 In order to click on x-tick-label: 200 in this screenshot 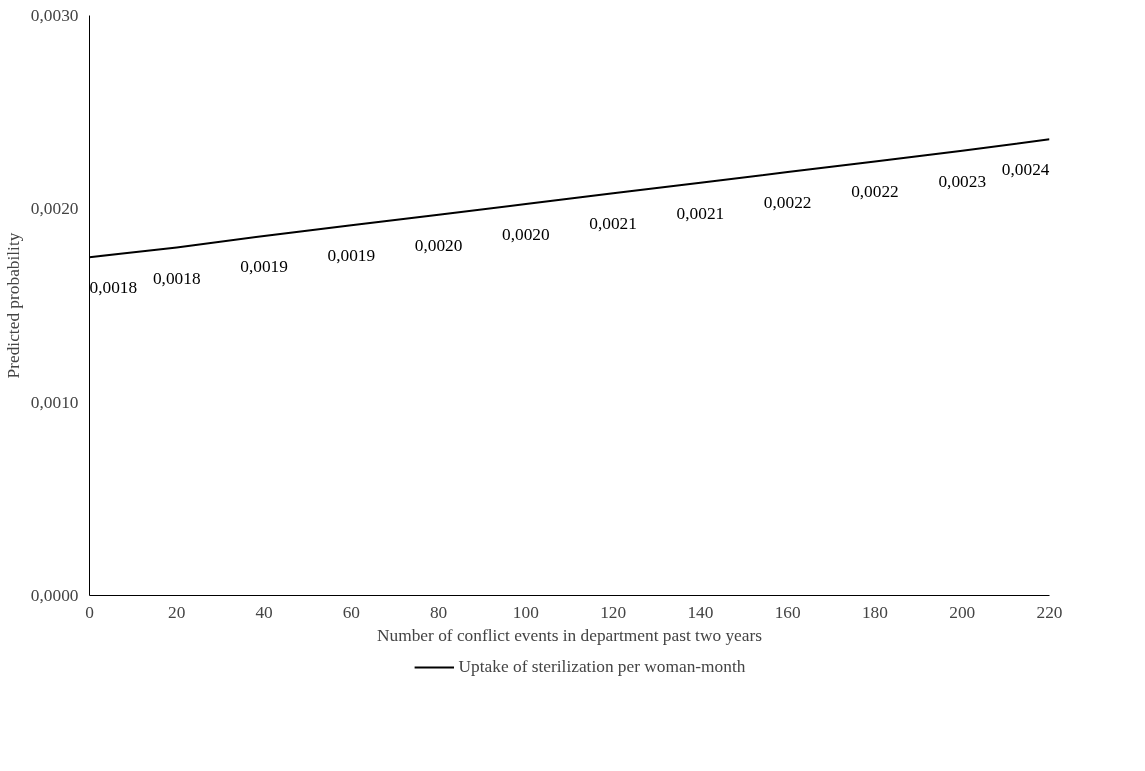, I will do `click(962, 612)`.